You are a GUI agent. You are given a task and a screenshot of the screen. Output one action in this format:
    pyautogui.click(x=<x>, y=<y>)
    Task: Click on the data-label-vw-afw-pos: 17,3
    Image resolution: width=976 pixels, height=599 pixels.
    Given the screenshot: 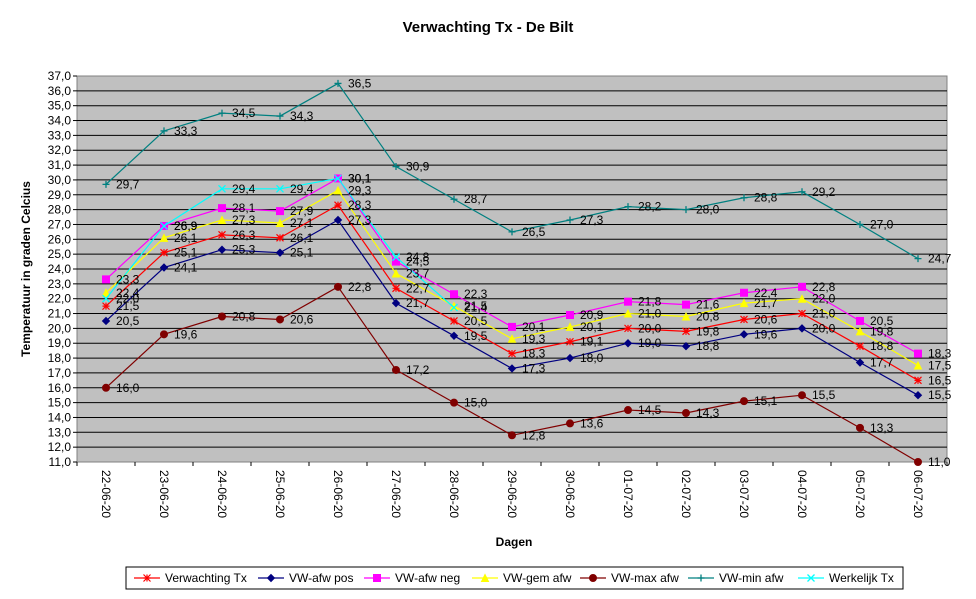 What is the action you would take?
    pyautogui.click(x=534, y=368)
    